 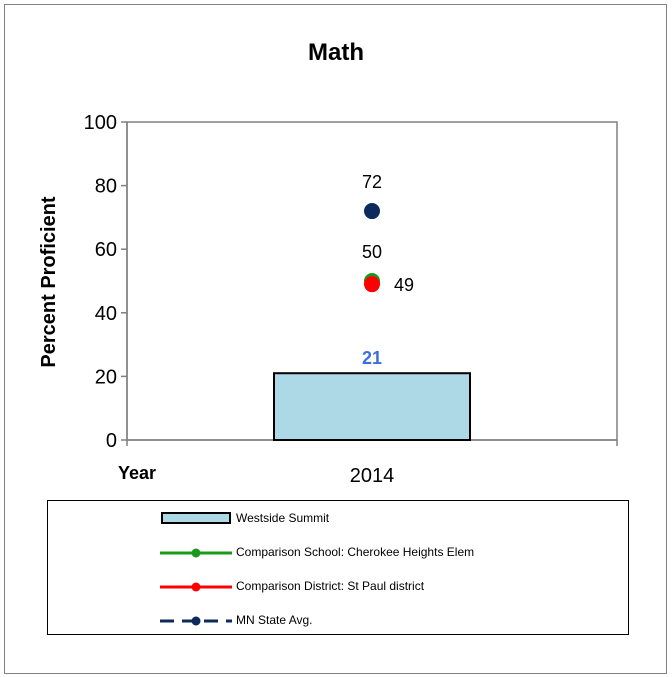 What do you see at coordinates (338, 621) in the screenshot?
I see `legend-item: MN State Avg.` at bounding box center [338, 621].